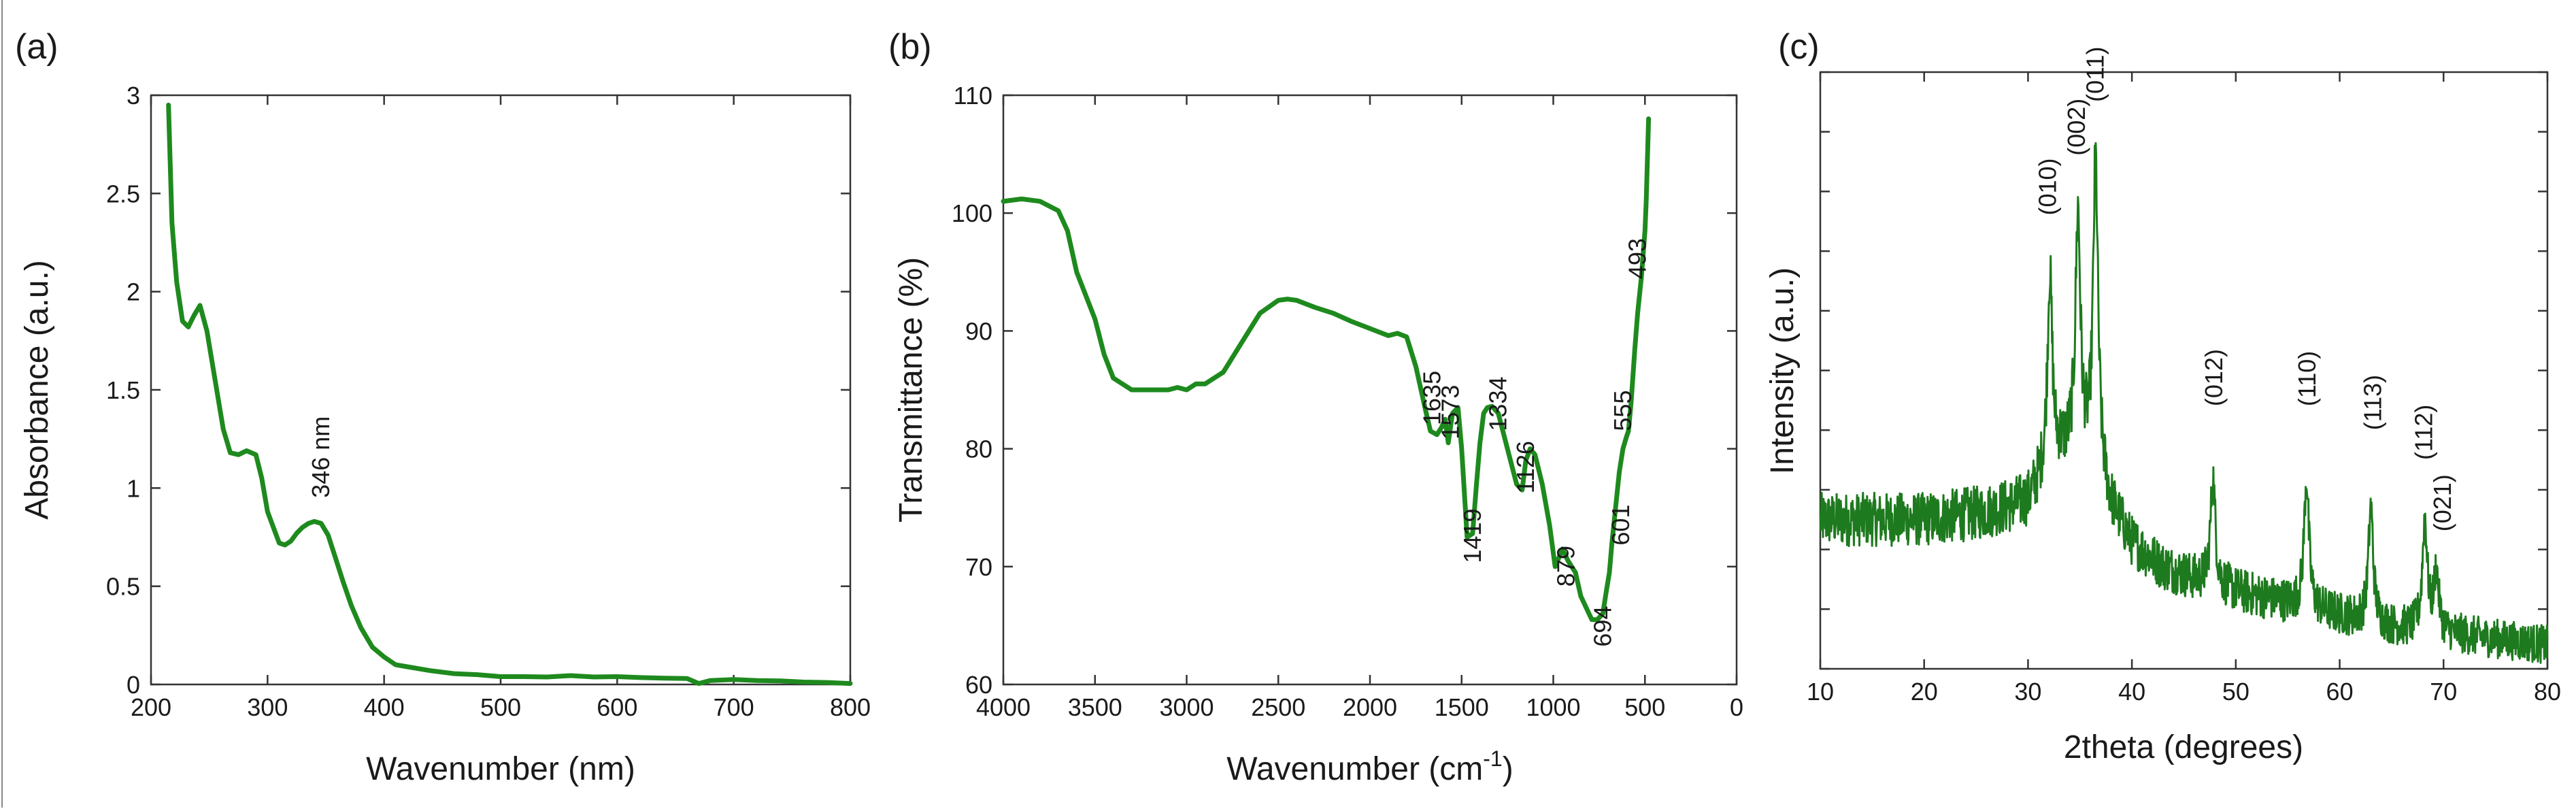 This screenshot has width=2576, height=811. I want to click on panel-c-annotation-label: (010), so click(2047, 186).